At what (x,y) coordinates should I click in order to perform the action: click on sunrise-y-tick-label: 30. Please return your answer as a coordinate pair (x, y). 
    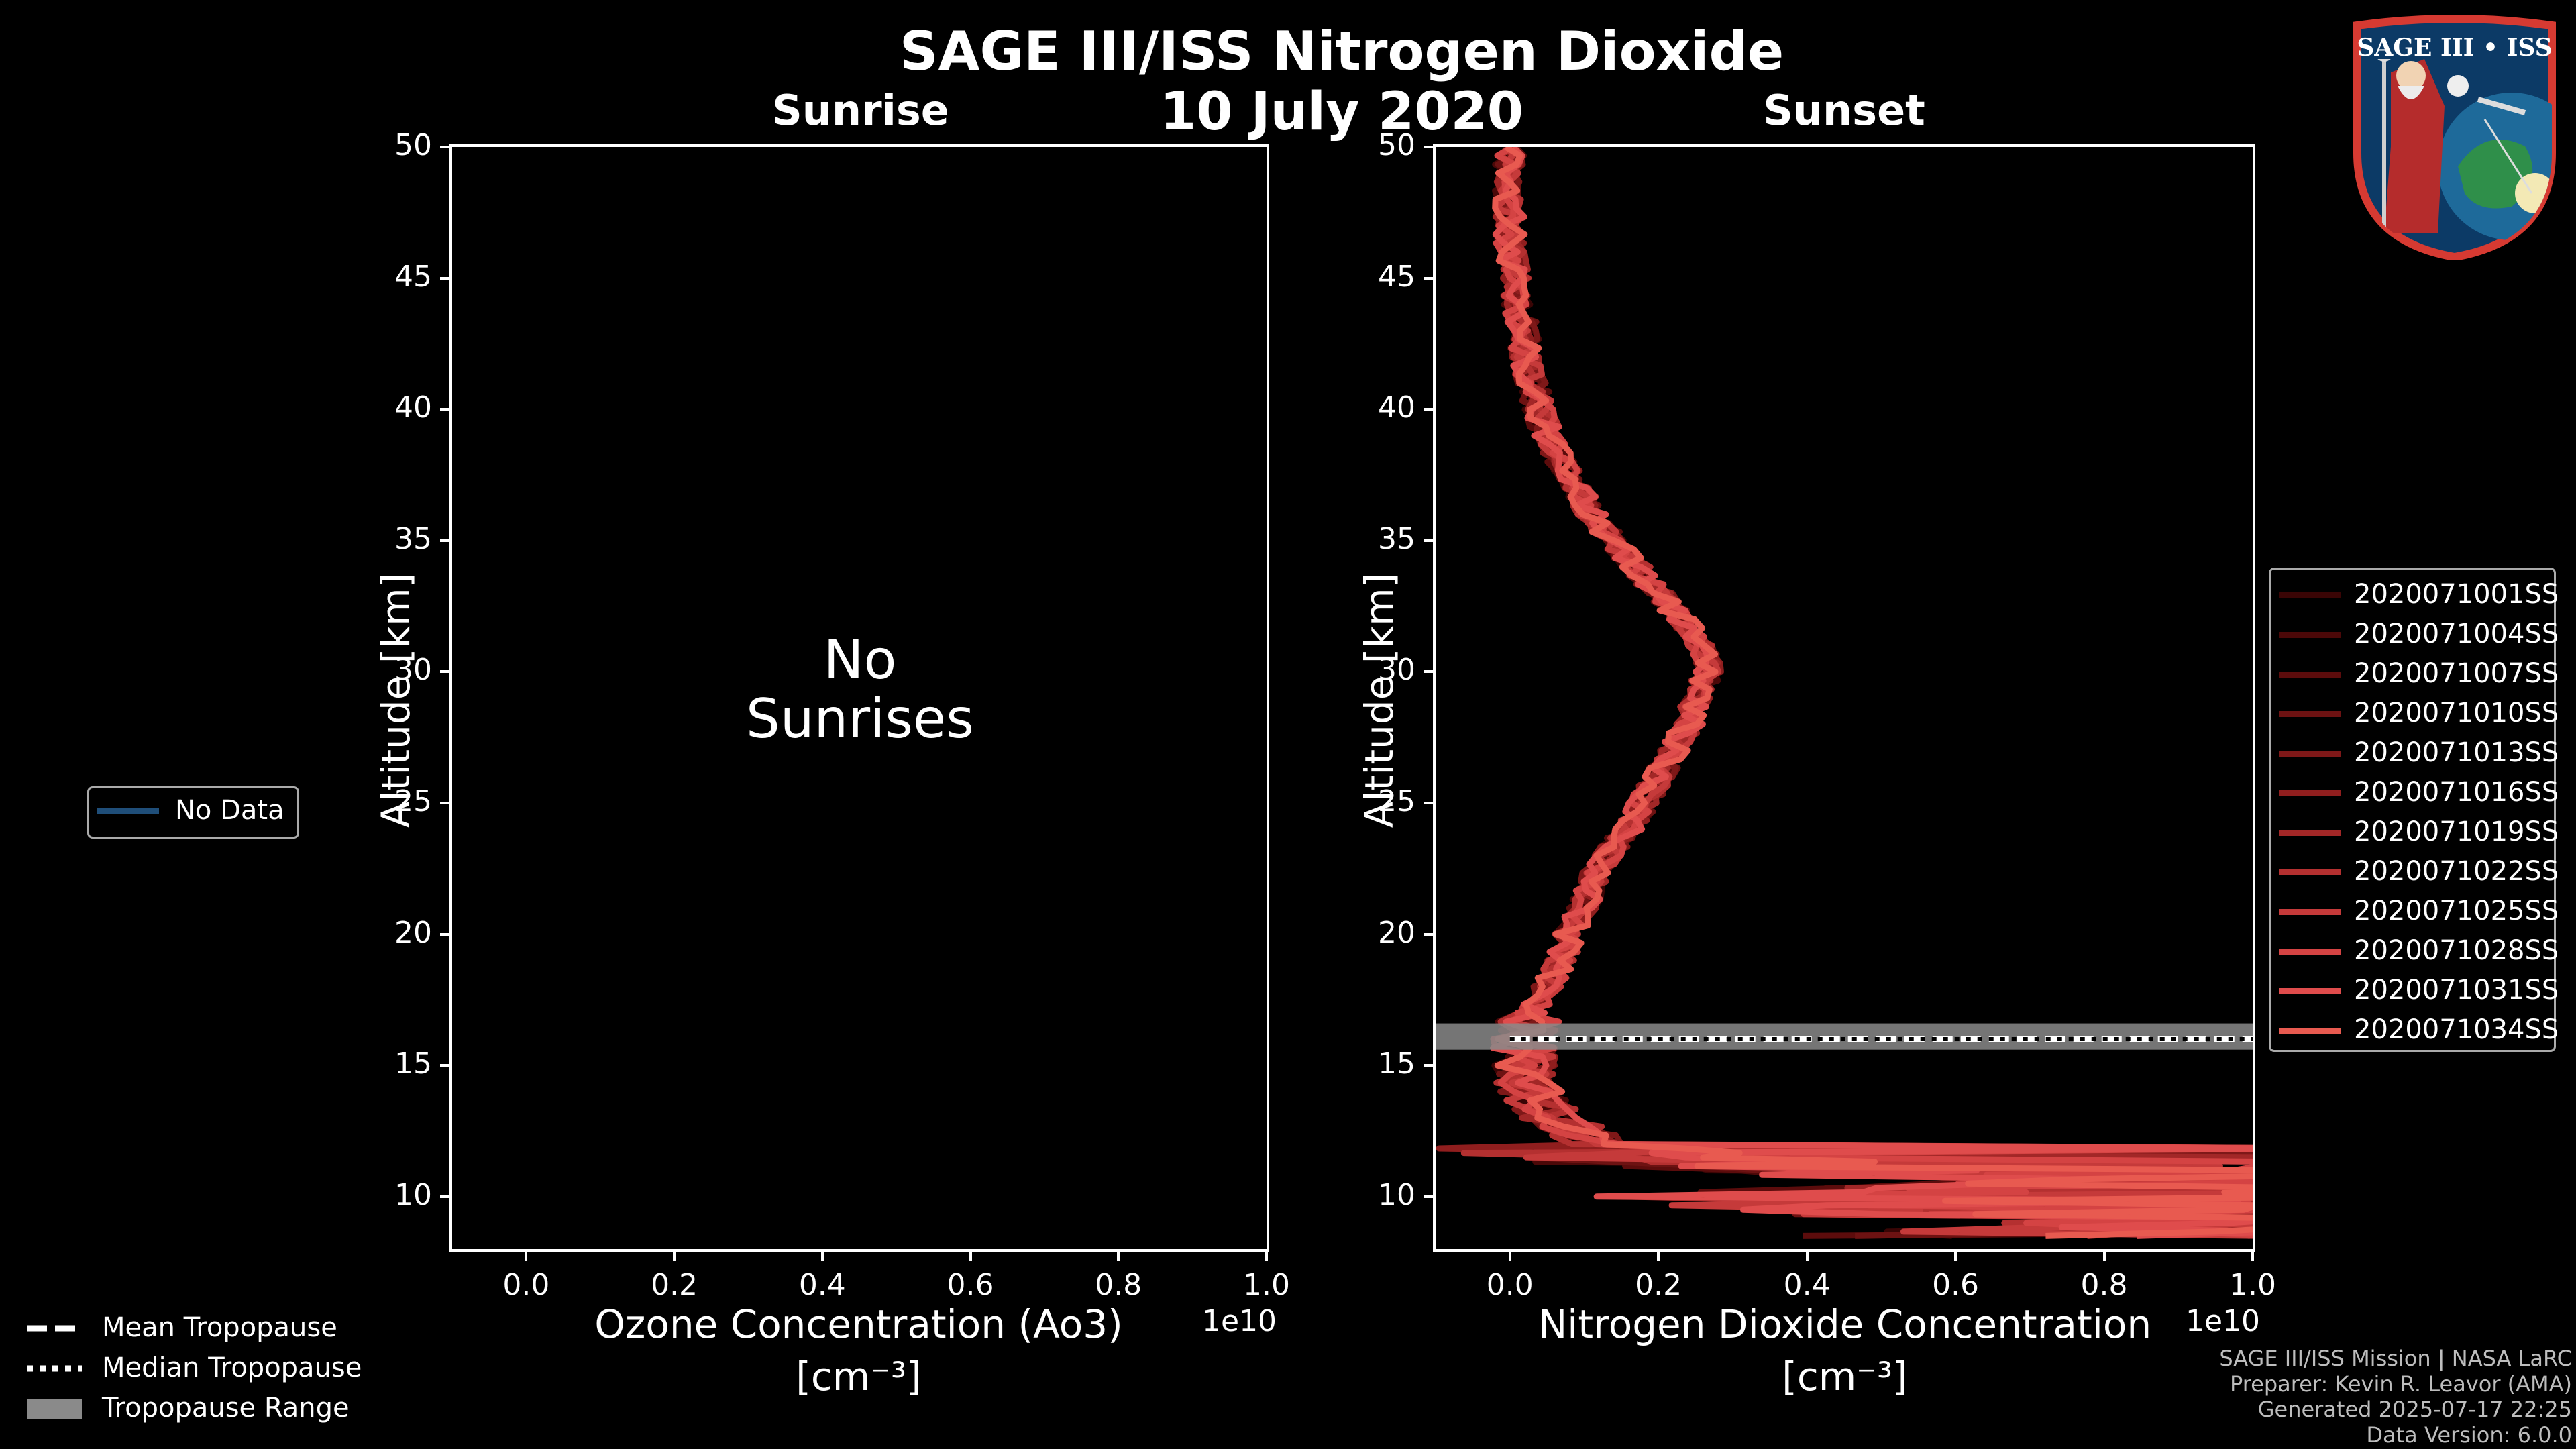
    Looking at the image, I should click on (413, 670).